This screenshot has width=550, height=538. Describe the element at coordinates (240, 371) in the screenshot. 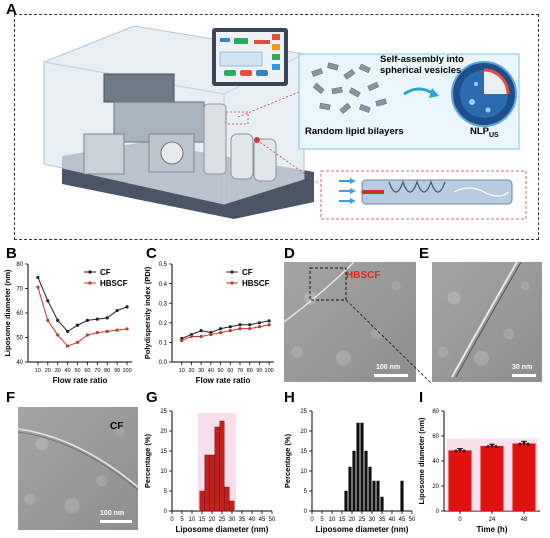

I see `chart-c-xtick-label: 70` at that location.